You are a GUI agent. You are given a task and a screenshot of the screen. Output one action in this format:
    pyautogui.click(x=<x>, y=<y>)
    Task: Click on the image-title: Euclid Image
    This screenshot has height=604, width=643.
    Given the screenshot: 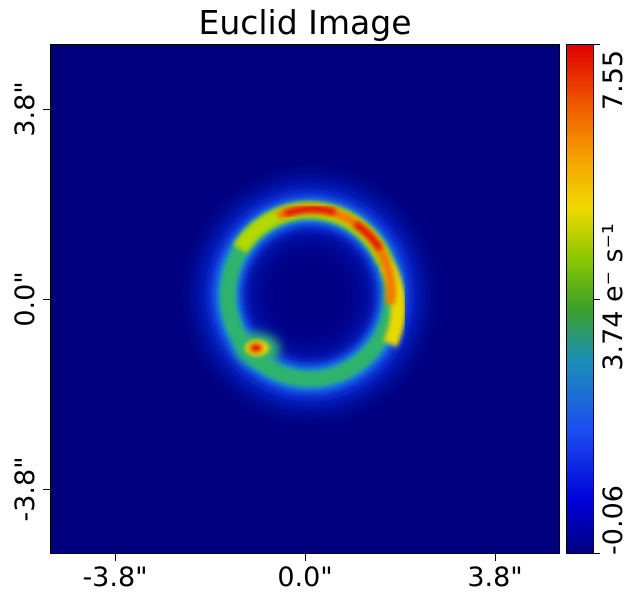 What is the action you would take?
    pyautogui.click(x=305, y=22)
    